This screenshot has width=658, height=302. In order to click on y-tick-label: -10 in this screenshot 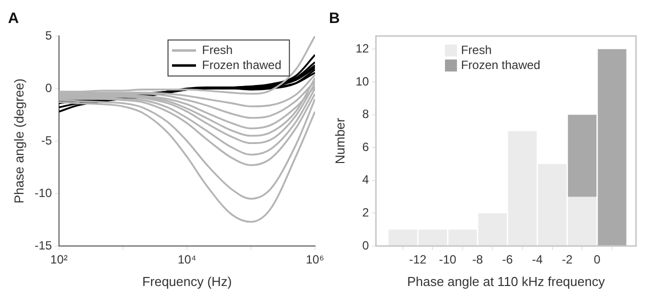, I will do `click(43, 193)`.